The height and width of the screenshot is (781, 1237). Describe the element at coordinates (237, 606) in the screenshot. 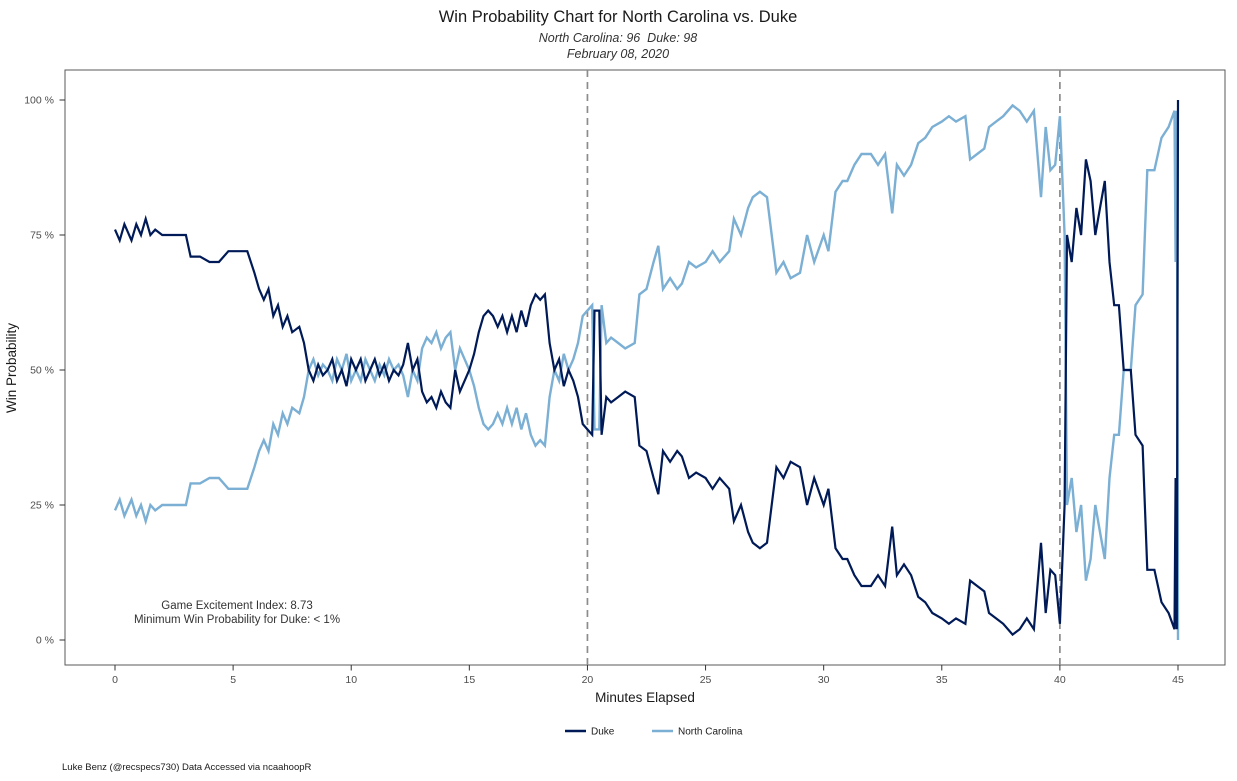

I see `annotation-game-excitement-index: Game Excitement Index: 8.73` at that location.